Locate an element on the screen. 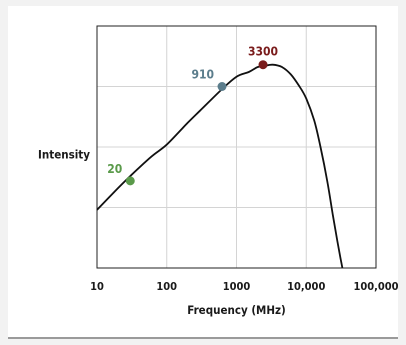 The width and height of the screenshot is (406, 345). y-axis-label: Intensity is located at coordinates (64, 154).